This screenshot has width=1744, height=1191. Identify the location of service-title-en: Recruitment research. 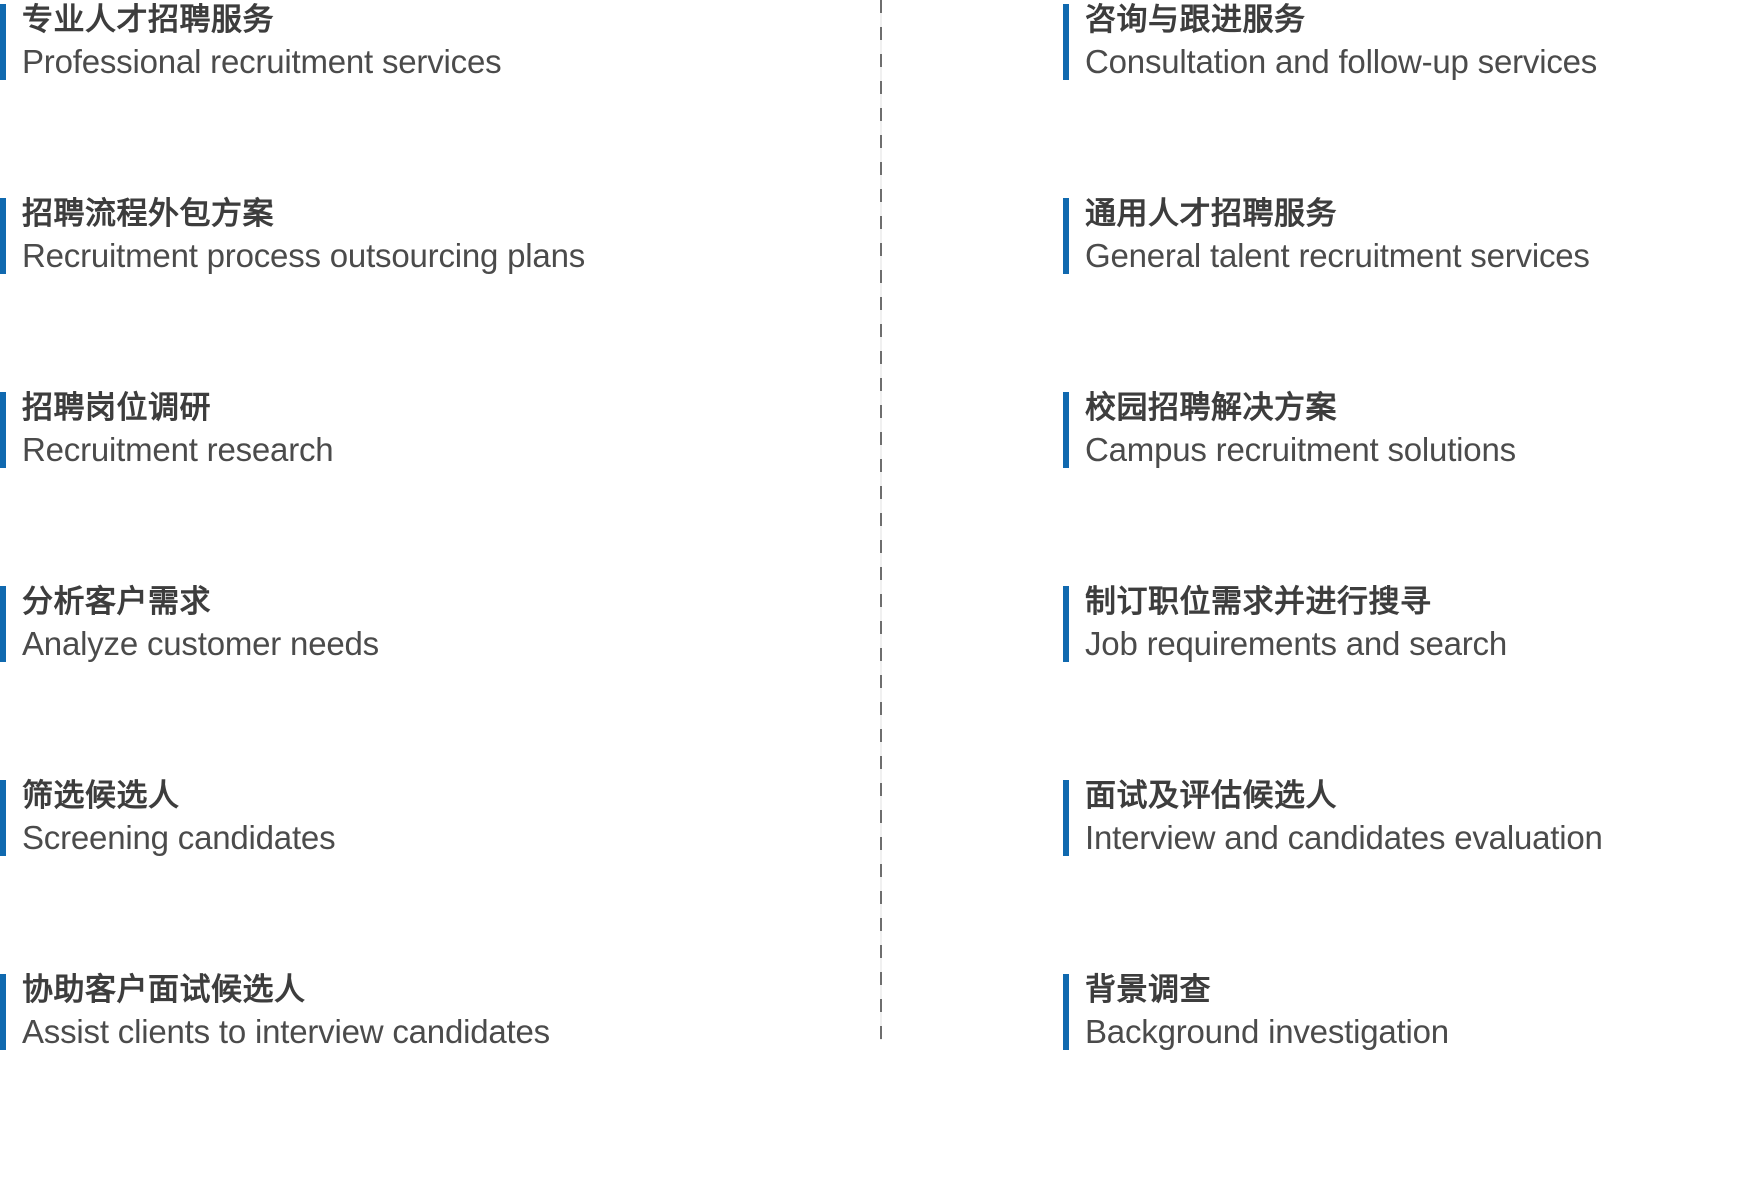
(178, 449).